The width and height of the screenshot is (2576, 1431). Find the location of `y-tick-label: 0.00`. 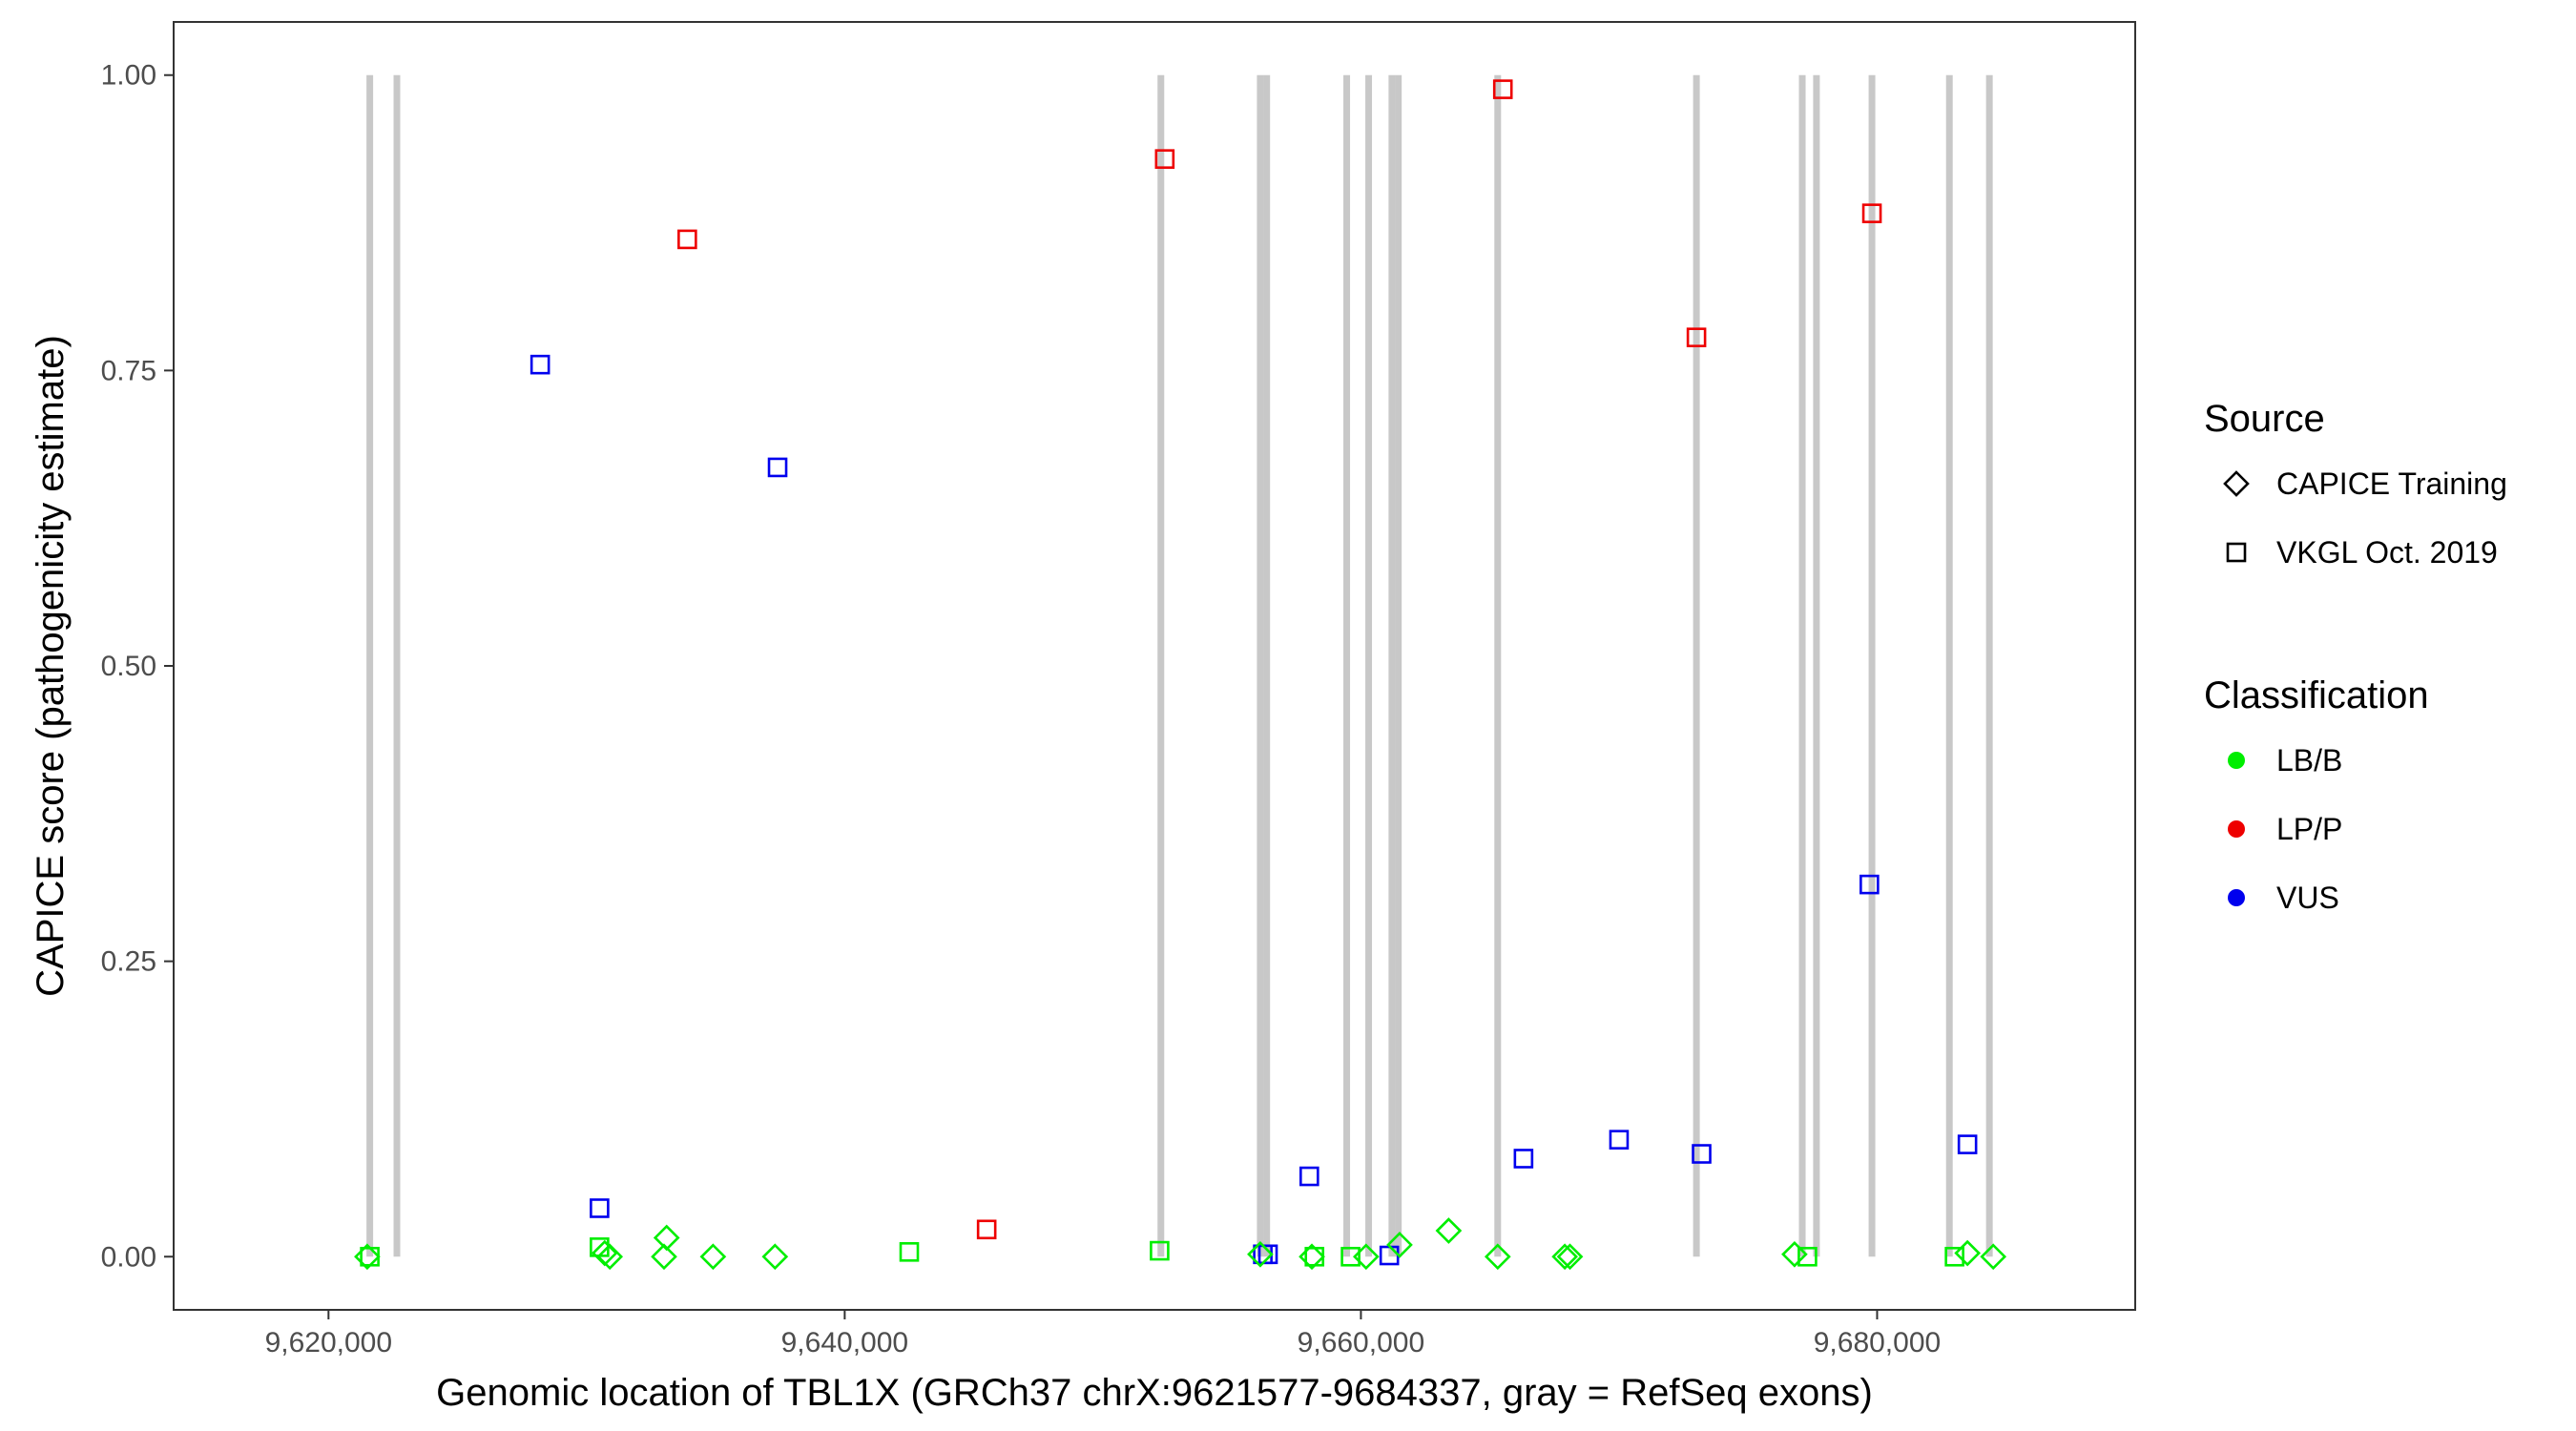

y-tick-label: 0.00 is located at coordinates (128, 1257).